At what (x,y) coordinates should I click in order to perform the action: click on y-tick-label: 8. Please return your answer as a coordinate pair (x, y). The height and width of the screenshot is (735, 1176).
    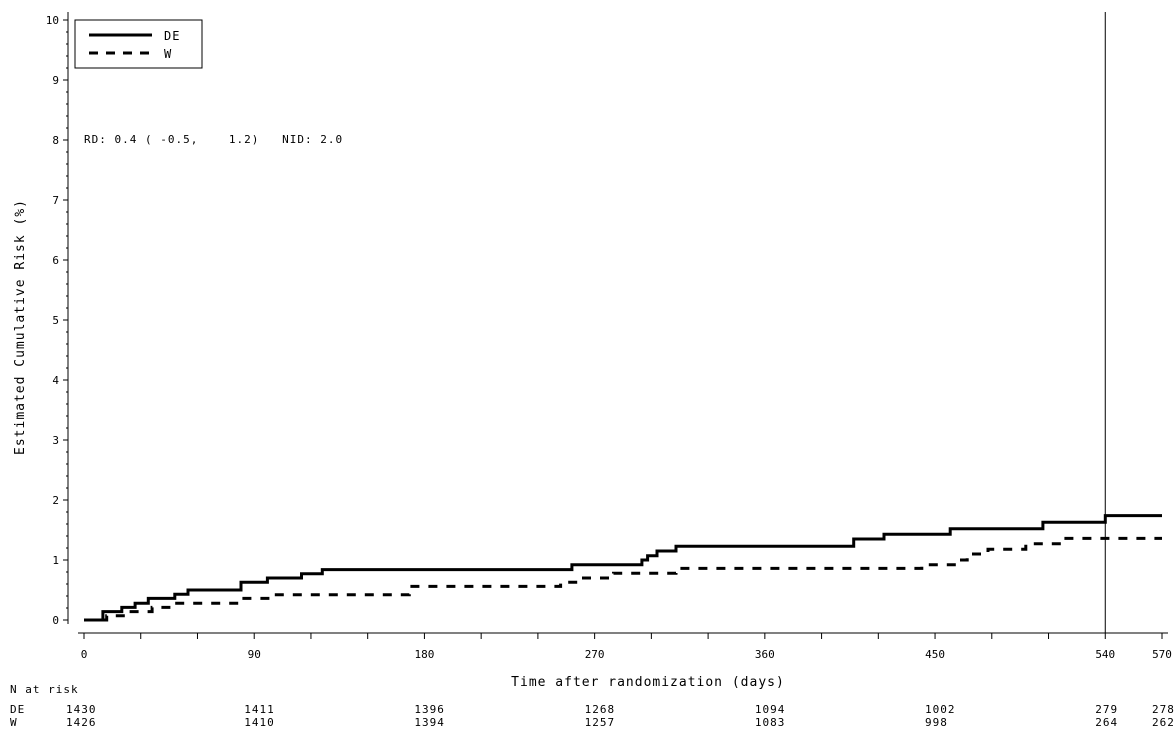
    Looking at the image, I should click on (55, 140).